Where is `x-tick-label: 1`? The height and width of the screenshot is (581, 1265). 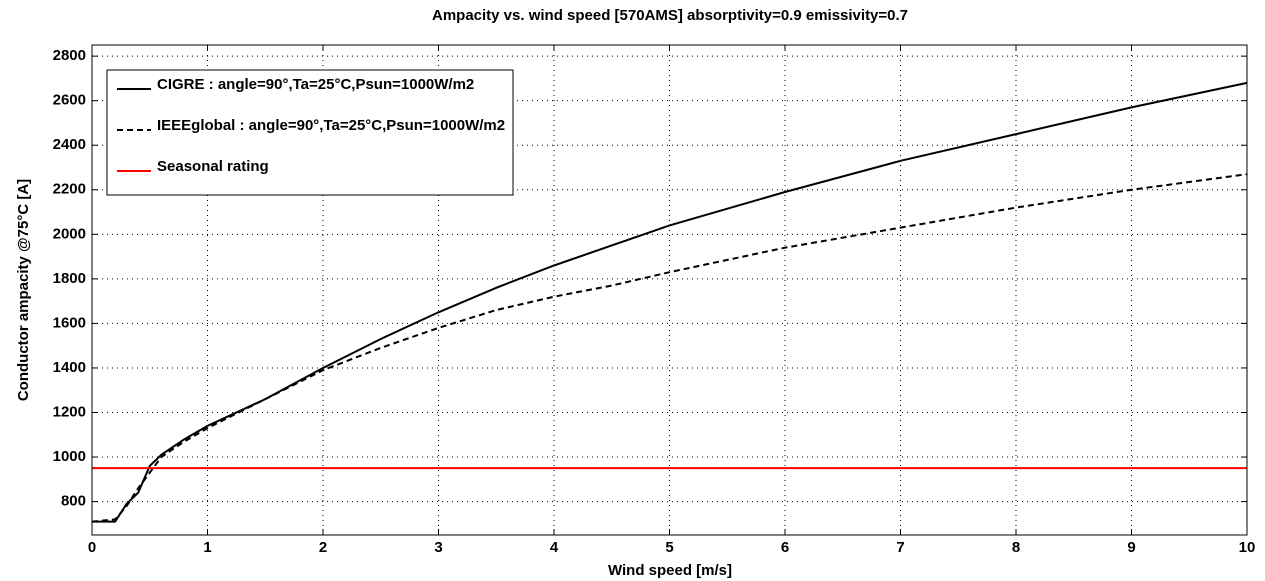 x-tick-label: 1 is located at coordinates (207, 547).